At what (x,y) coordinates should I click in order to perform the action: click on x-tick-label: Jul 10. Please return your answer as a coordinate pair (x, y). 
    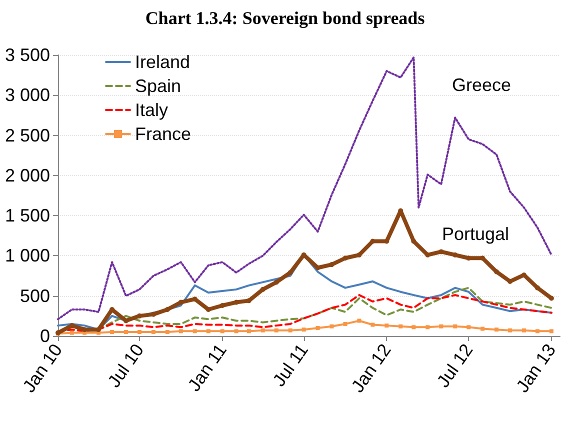
    Looking at the image, I should click on (126, 366).